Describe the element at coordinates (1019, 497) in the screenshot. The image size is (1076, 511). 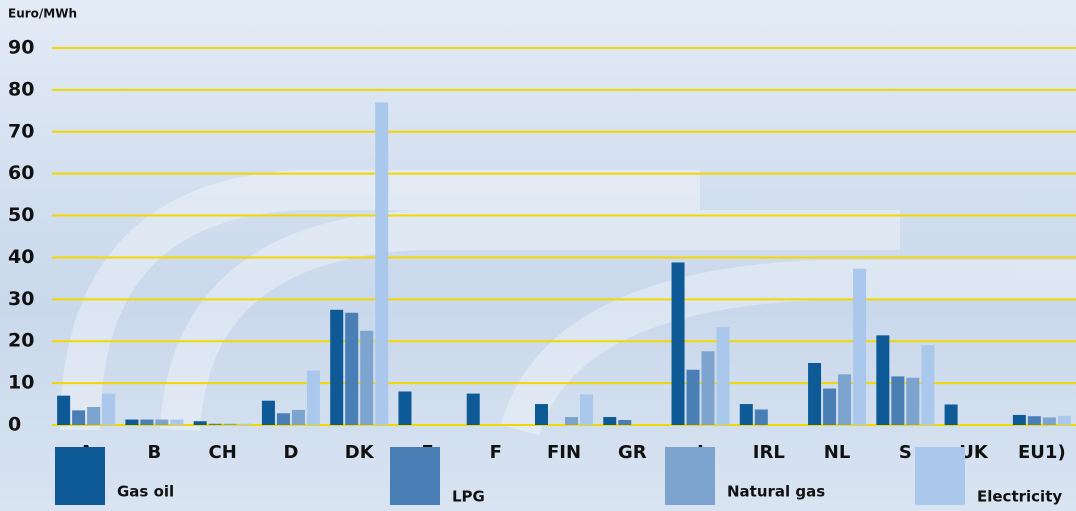
I see `legend-label: Electricity` at that location.